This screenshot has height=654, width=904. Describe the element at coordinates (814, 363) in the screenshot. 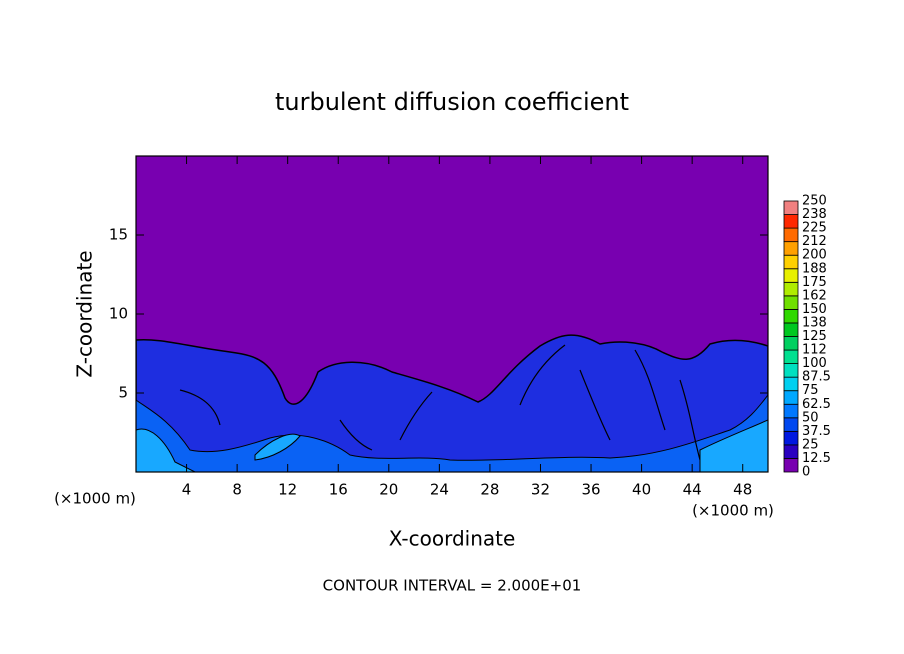

I see `colorbar-label: 100` at that location.